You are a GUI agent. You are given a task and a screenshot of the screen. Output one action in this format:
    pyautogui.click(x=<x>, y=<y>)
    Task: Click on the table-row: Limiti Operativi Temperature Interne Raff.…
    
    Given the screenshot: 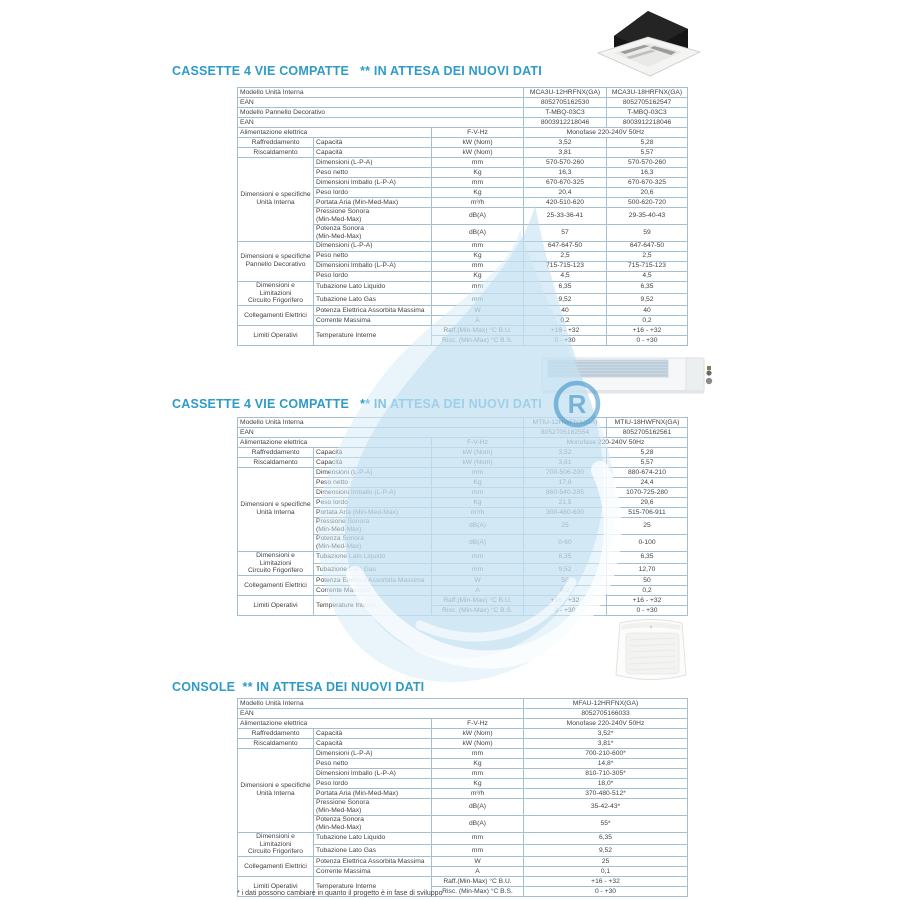 What is the action you would take?
    pyautogui.click(x=462, y=606)
    